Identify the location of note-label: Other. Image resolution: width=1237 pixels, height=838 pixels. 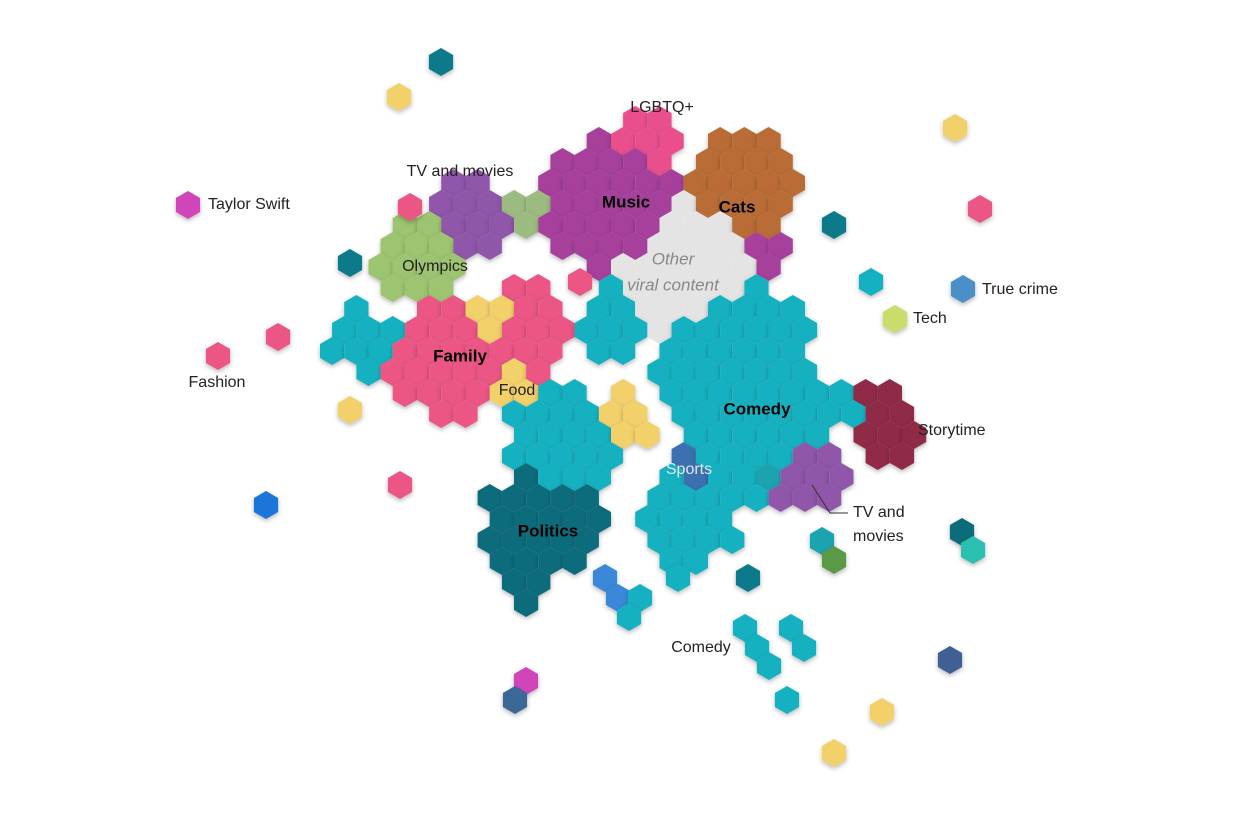
(674, 258).